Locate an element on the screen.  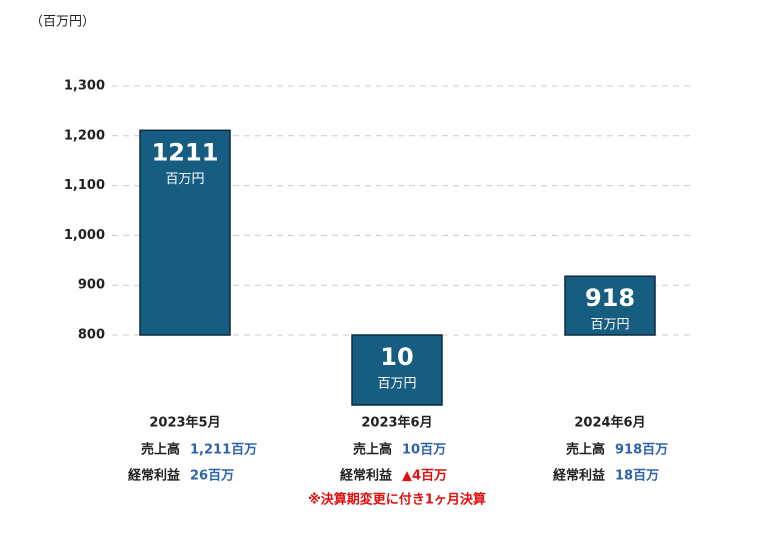
y-tick-label: 800 is located at coordinates (91, 335).